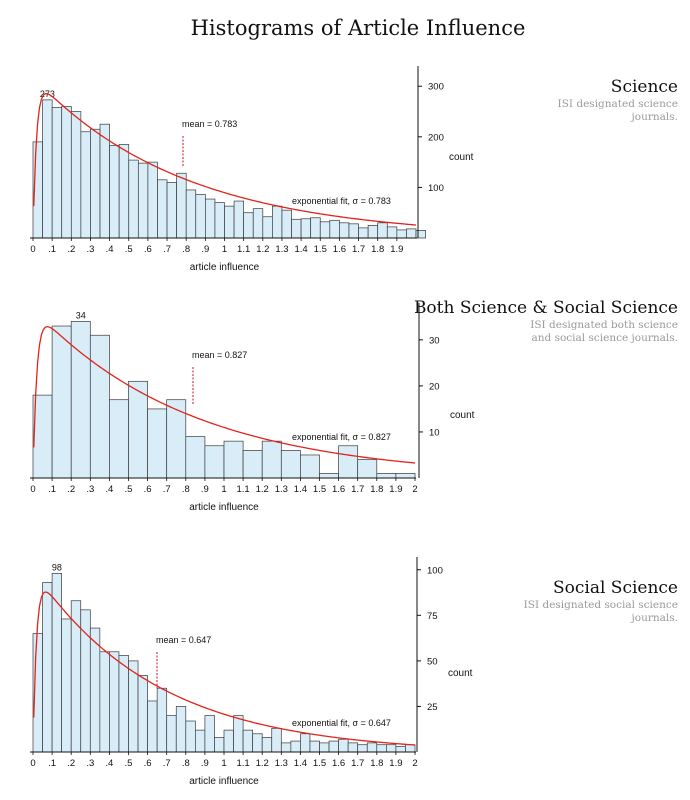  Describe the element at coordinates (605, 338) in the screenshot. I see `panel-description: and social science journals.` at that location.